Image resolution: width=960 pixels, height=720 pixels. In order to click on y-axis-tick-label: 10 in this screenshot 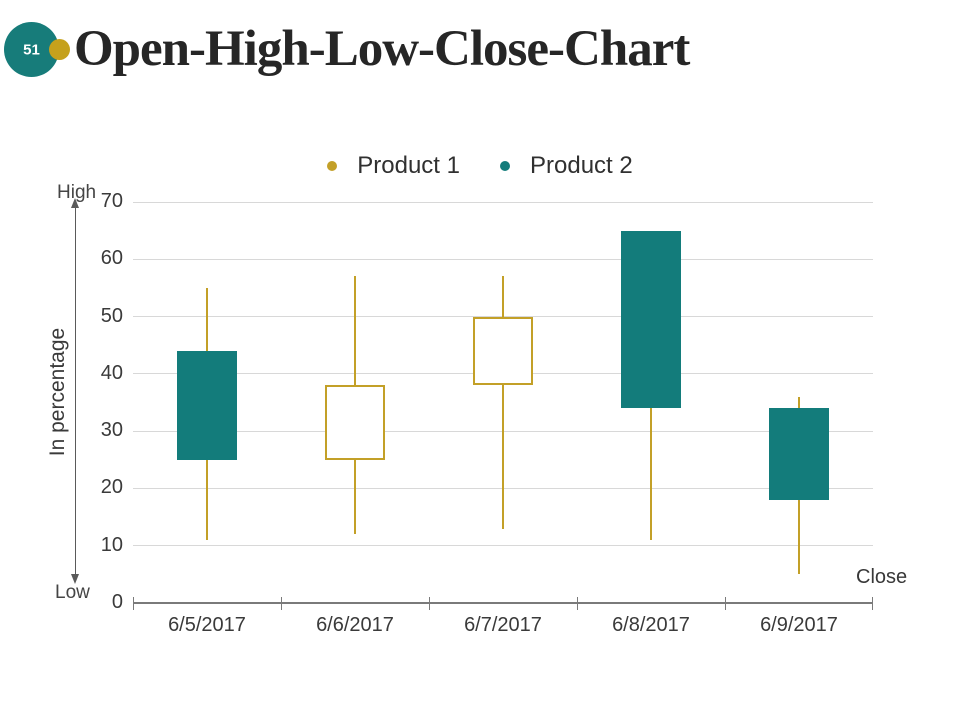, I will do `click(111, 544)`.